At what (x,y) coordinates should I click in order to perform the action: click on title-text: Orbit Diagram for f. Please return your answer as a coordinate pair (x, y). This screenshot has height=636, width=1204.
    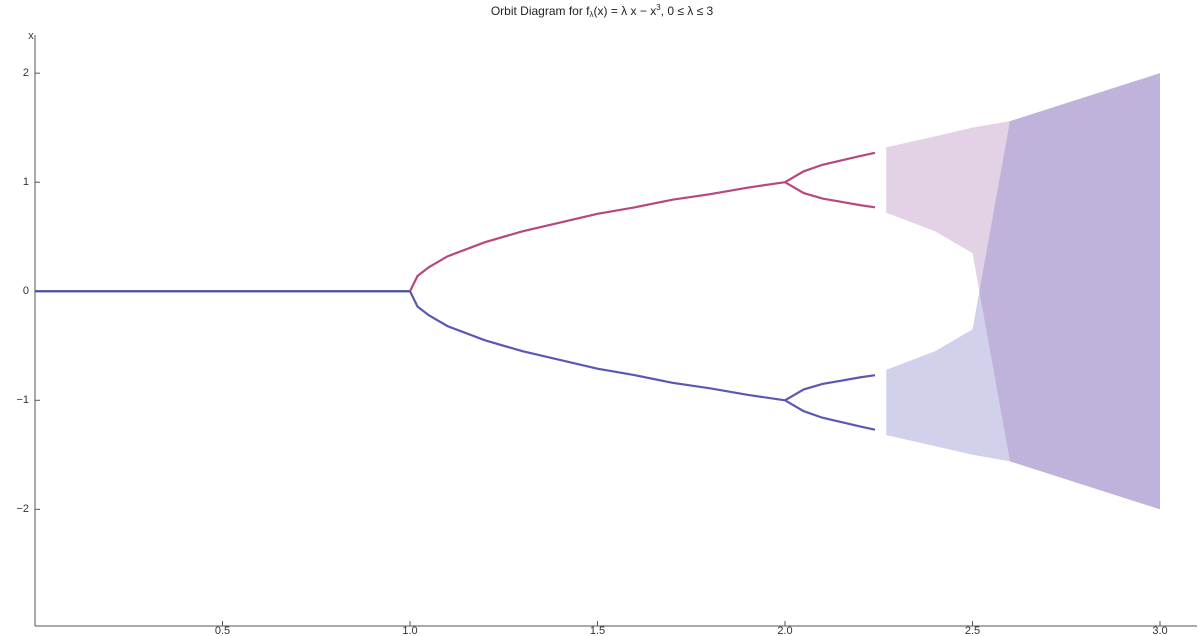
    Looking at the image, I should click on (540, 11).